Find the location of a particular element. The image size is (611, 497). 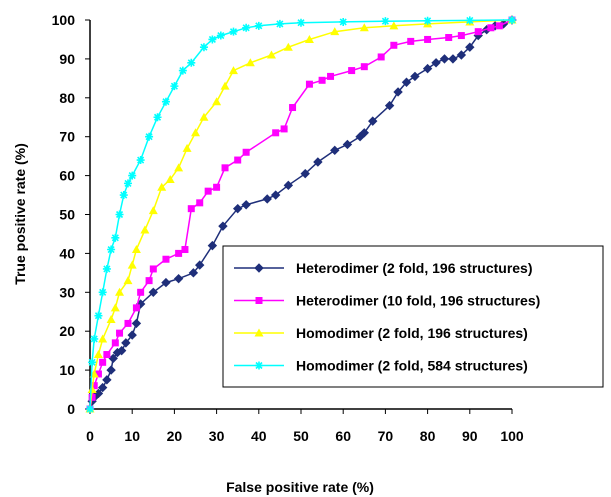

legend-label: Homodimer (2 fold, 584 structures) is located at coordinates (412, 366).